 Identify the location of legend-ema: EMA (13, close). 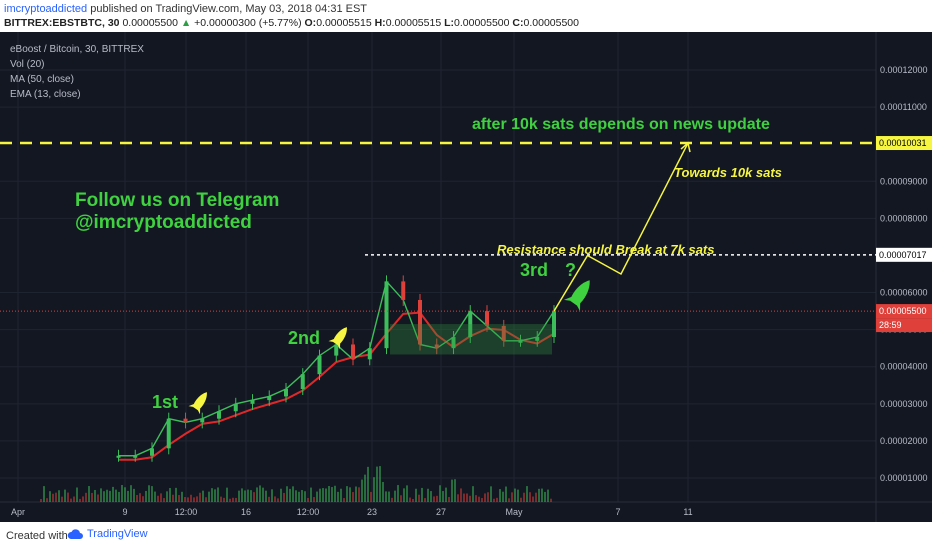
(45, 94).